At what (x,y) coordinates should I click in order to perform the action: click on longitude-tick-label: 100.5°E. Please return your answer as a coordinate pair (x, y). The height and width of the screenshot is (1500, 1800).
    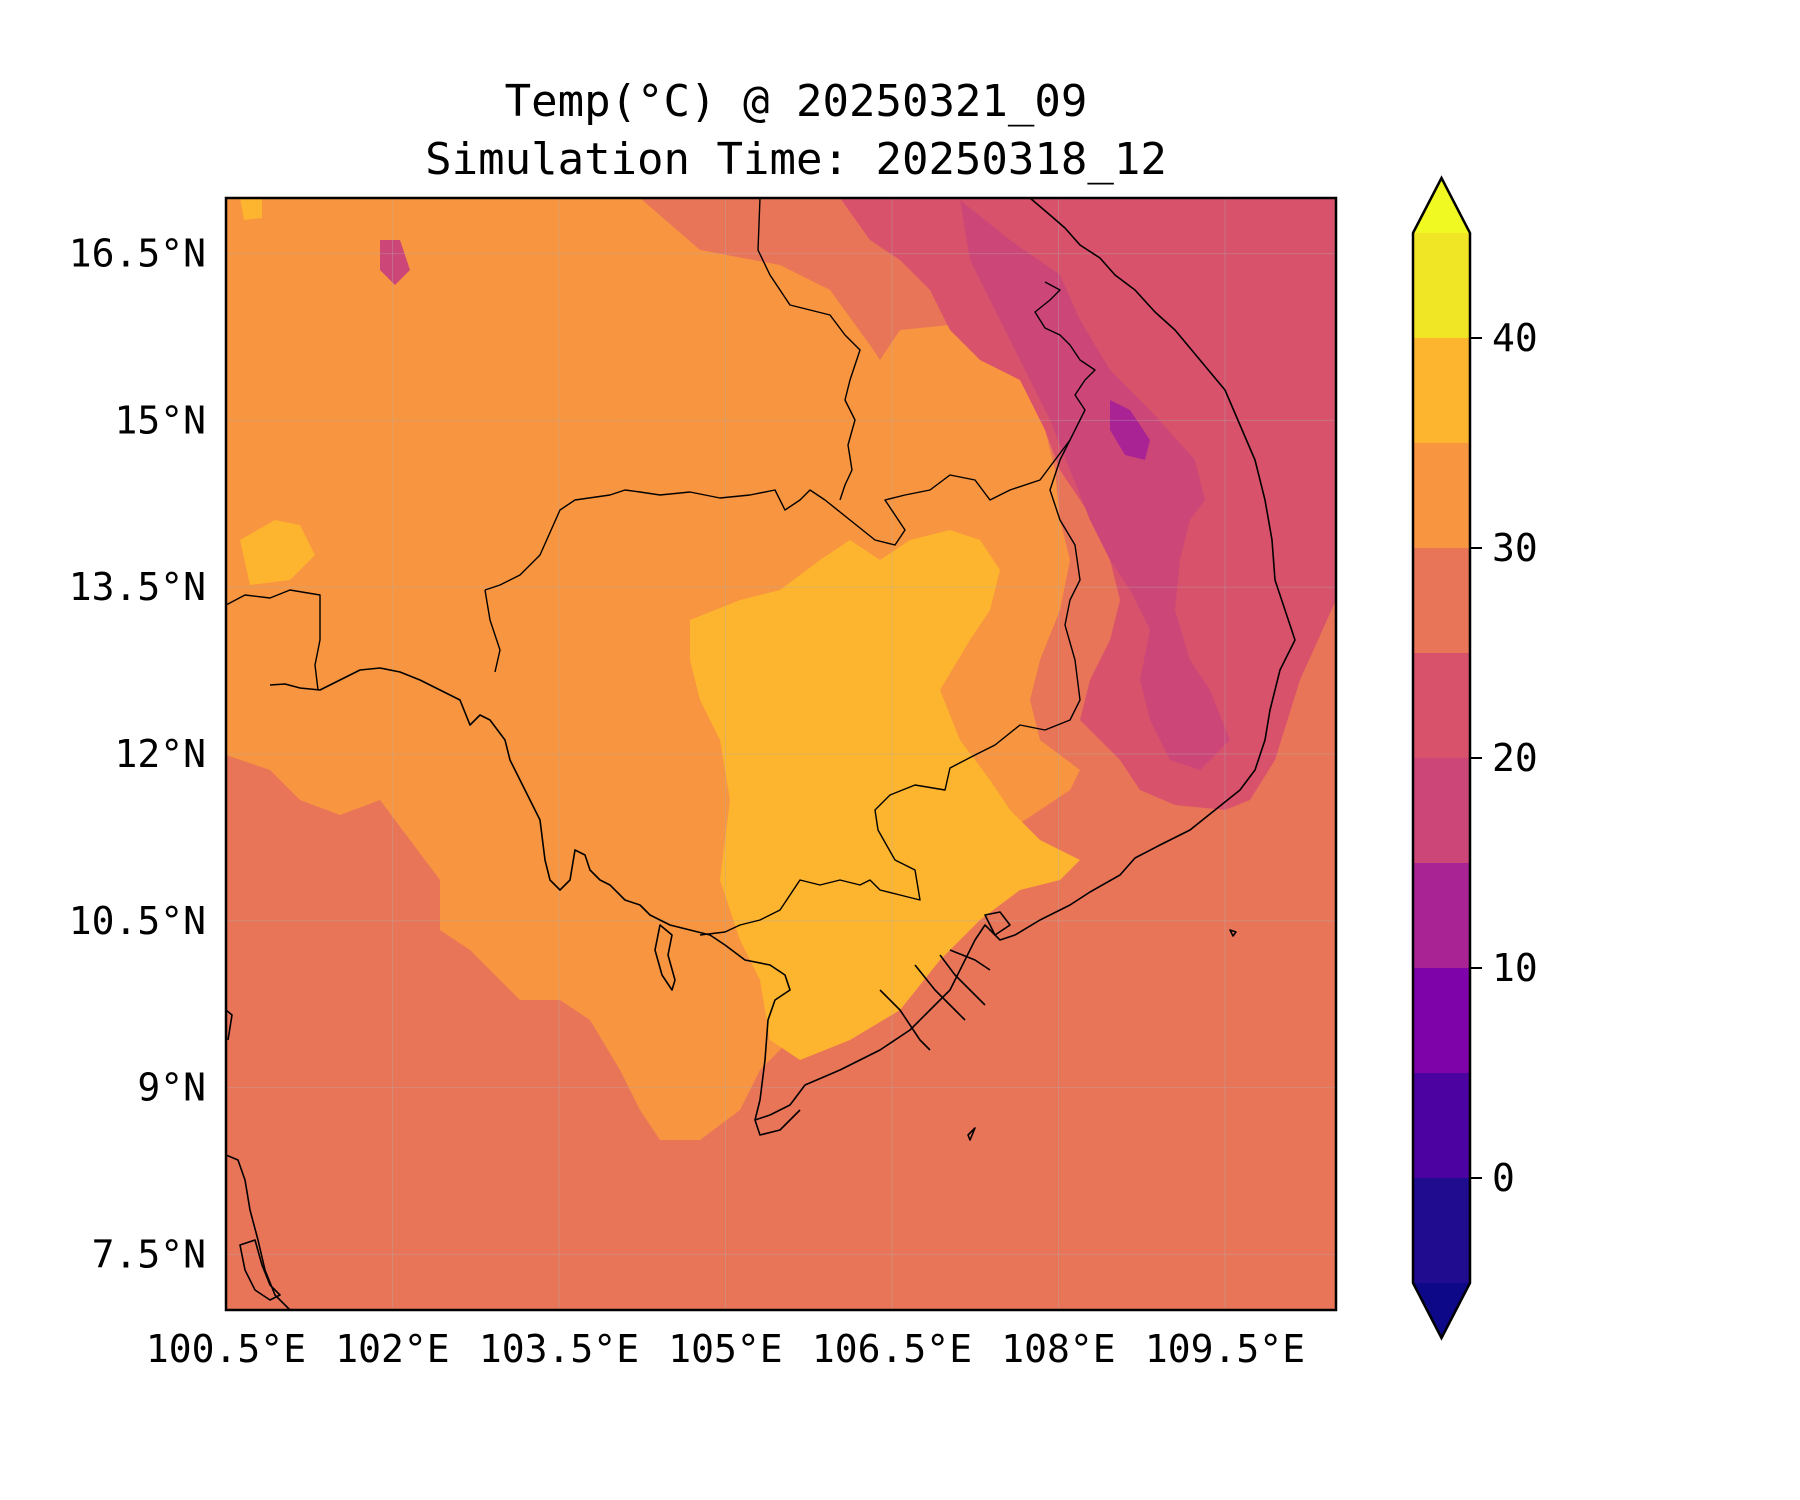
    Looking at the image, I should click on (226, 1349).